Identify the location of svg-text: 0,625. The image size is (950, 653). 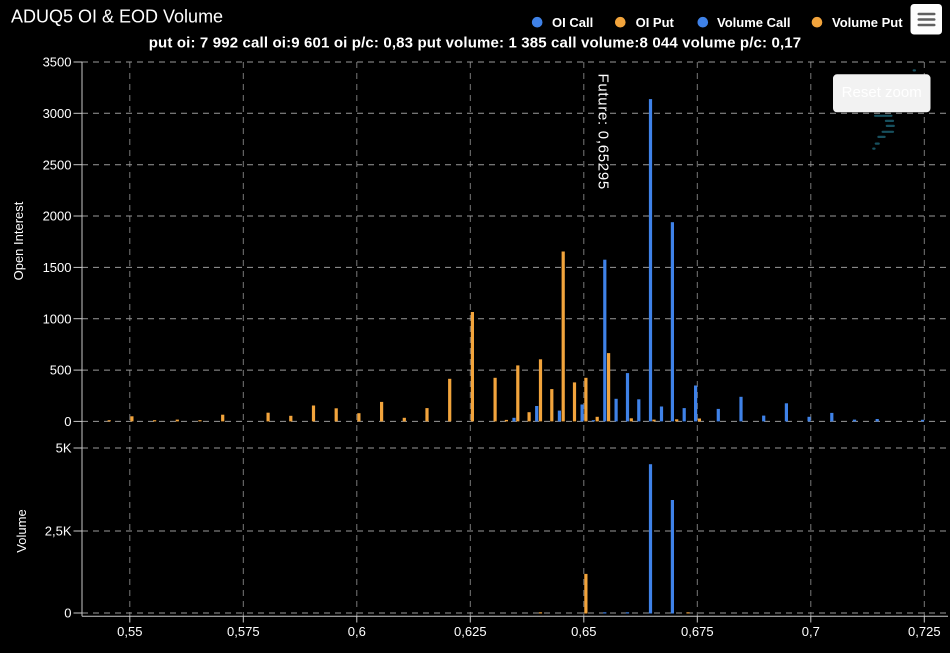
(470, 631).